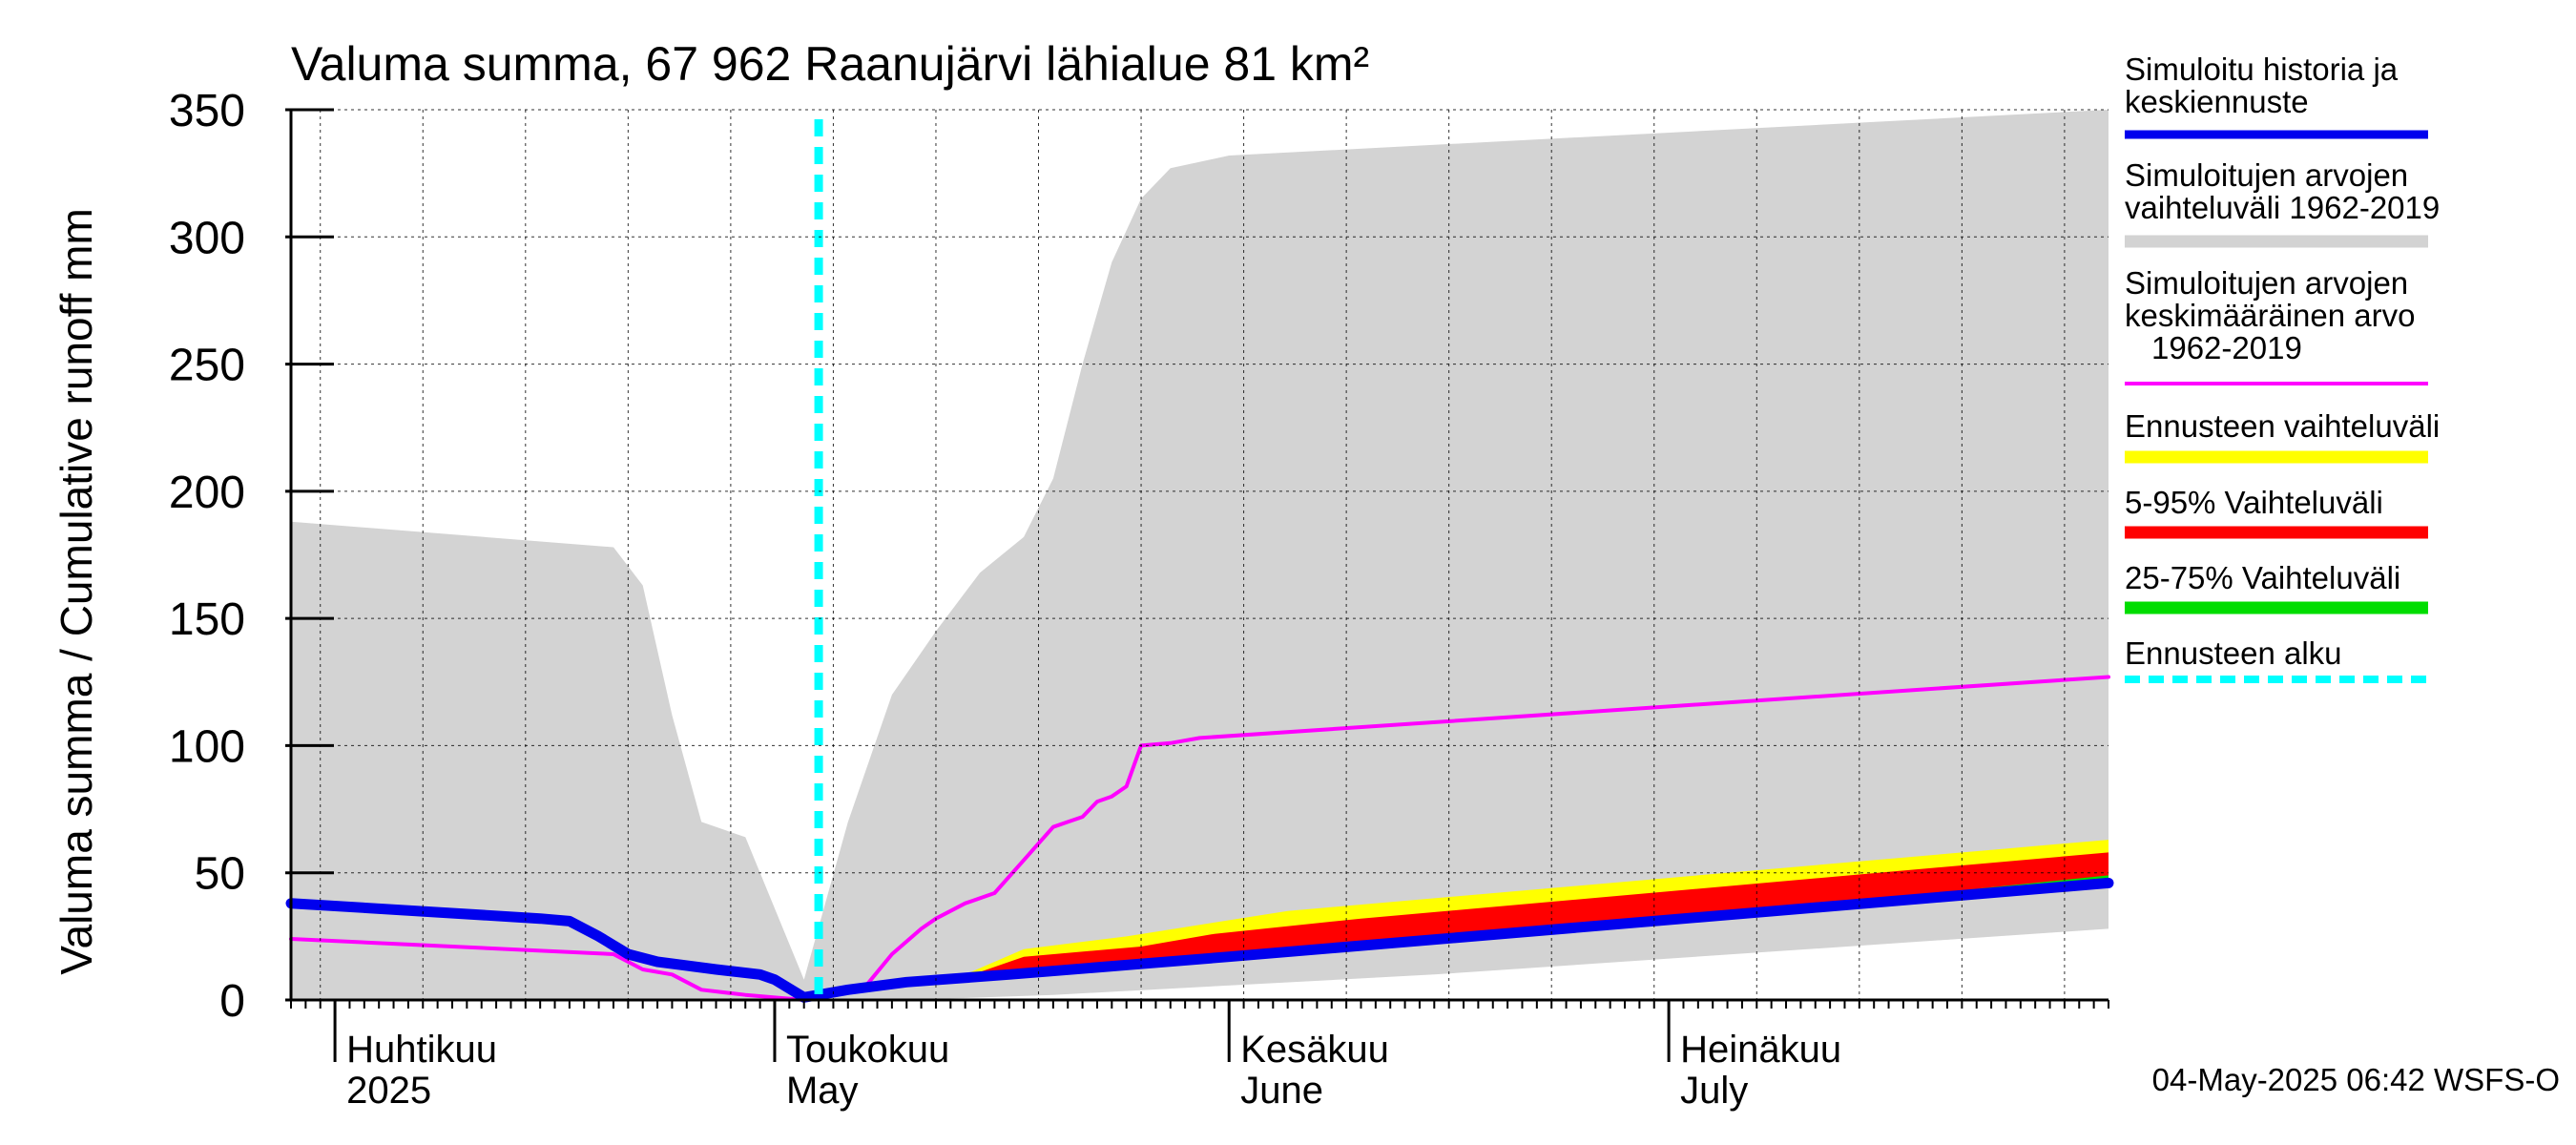 The width and height of the screenshot is (2576, 1145). What do you see at coordinates (2282, 207) in the screenshot?
I see `legend-label: vaihteluväli 1962-2019` at bounding box center [2282, 207].